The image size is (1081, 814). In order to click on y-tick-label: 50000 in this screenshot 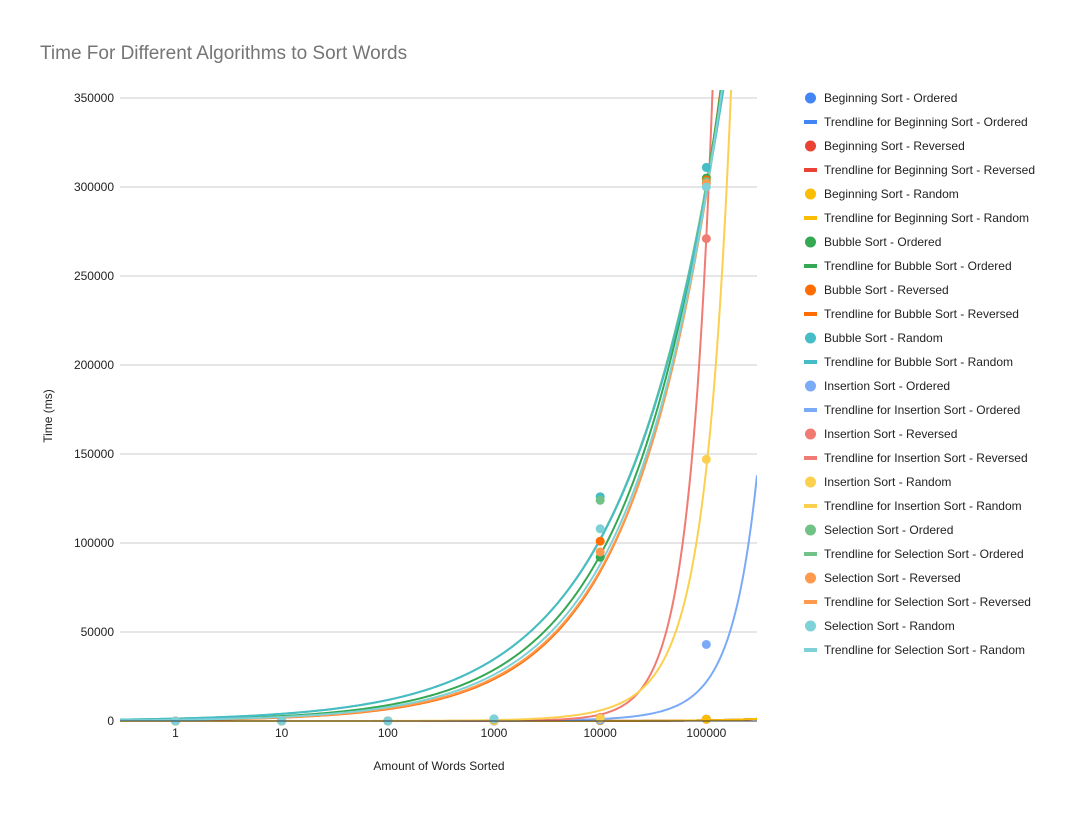, I will do `click(98, 632)`.